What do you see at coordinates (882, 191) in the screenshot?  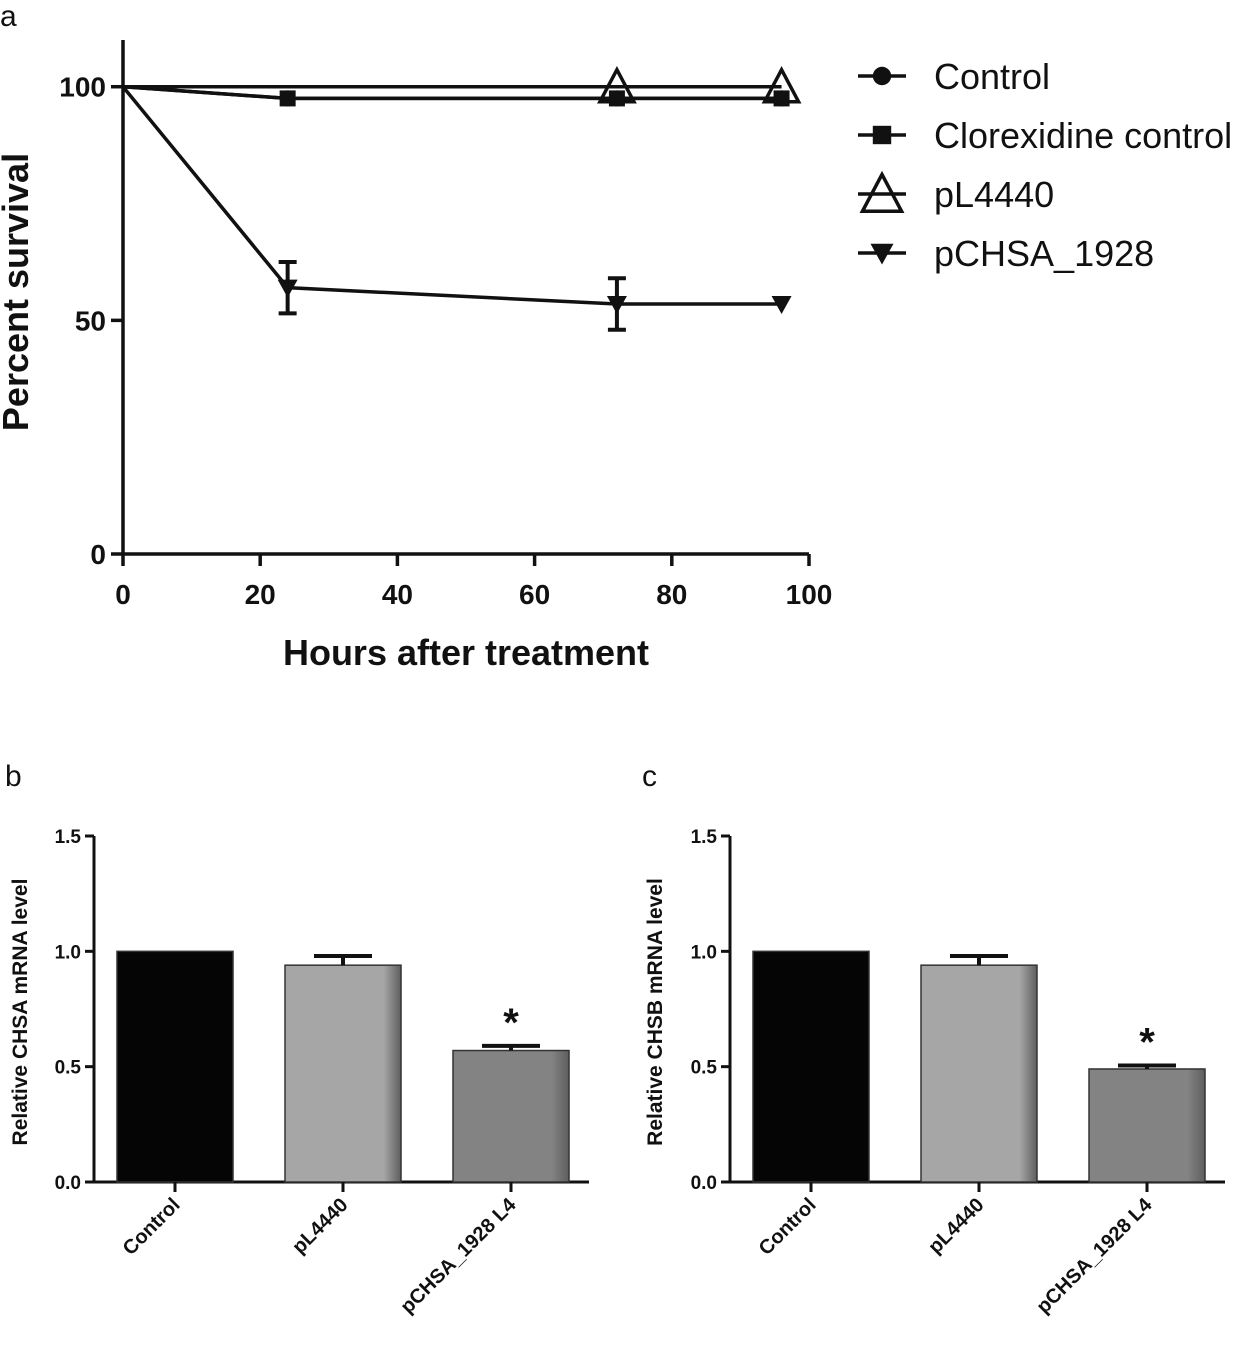 I see `legend-marker-pl4440` at bounding box center [882, 191].